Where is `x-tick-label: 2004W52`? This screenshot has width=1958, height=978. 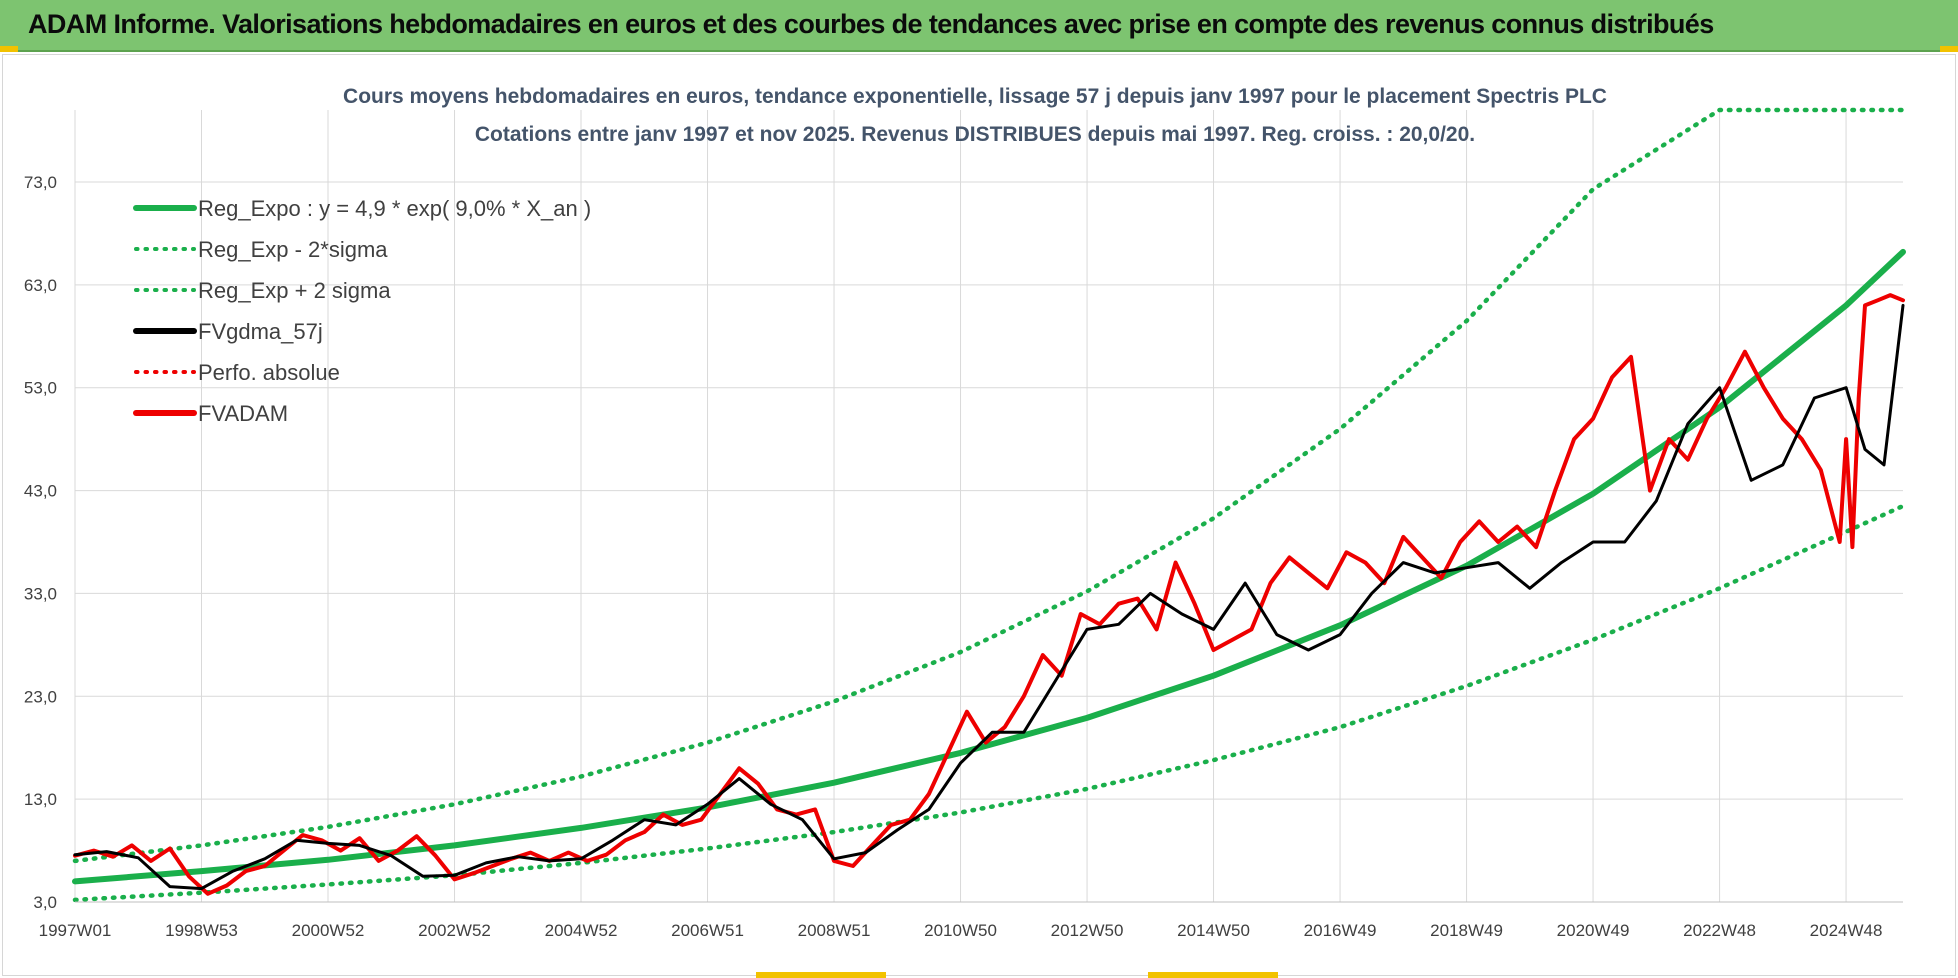 x-tick-label: 2004W52 is located at coordinates (581, 930).